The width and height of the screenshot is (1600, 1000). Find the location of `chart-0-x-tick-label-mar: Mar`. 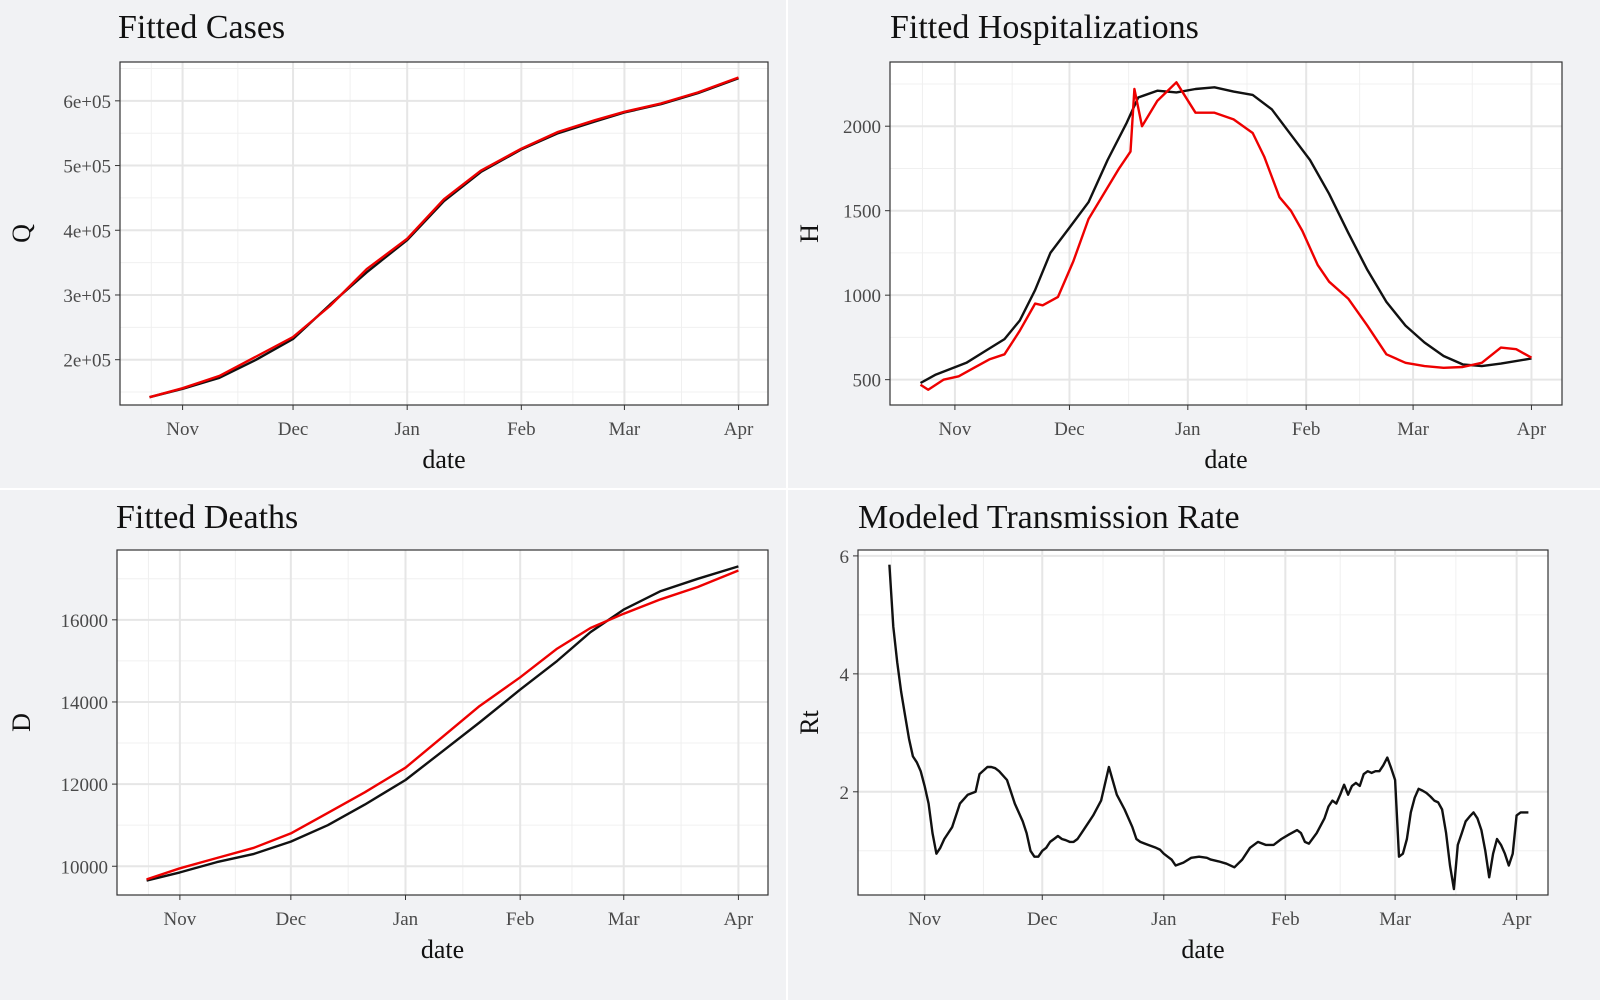

chart-0-x-tick-label-mar: Mar is located at coordinates (625, 429).